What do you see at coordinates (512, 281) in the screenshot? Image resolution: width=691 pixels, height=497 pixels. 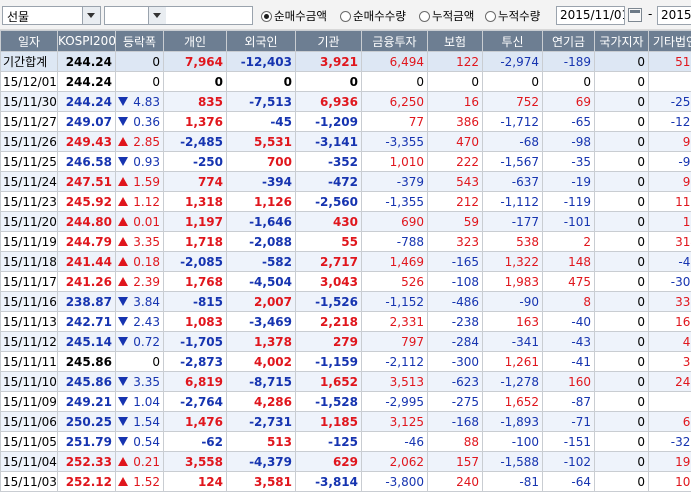 I see `value-cell: 1,983` at bounding box center [512, 281].